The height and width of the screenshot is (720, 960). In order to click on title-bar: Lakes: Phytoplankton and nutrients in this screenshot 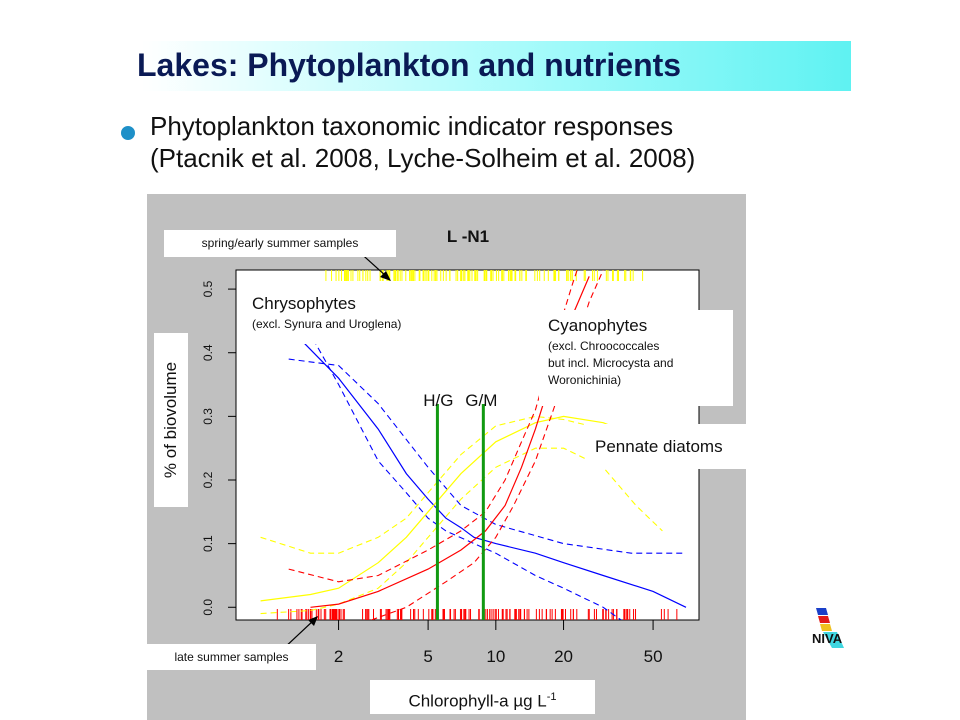, I will do `click(485, 66)`.